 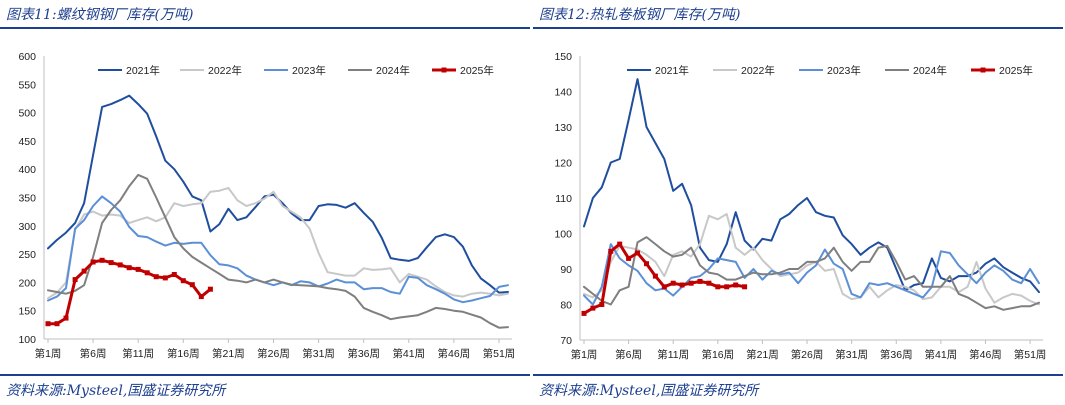 I want to click on series-line-2024年, so click(x=811, y=273).